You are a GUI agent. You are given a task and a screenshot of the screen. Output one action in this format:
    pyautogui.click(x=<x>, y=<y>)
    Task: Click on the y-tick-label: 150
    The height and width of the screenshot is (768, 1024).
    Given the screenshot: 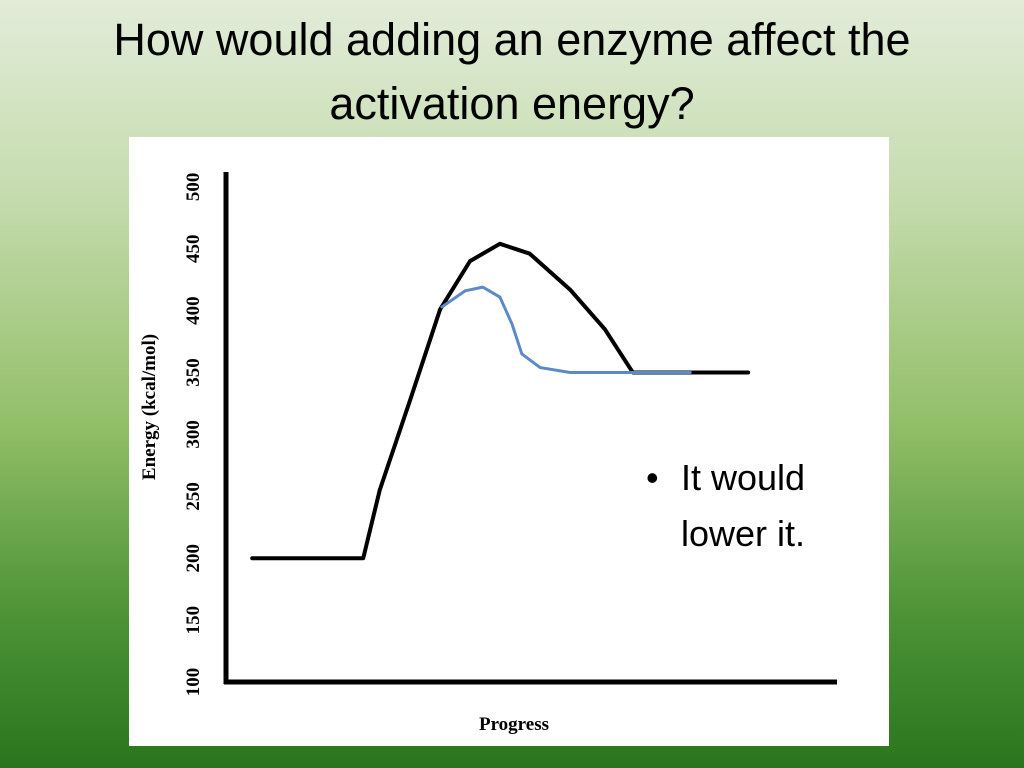 What is the action you would take?
    pyautogui.click(x=193, y=620)
    